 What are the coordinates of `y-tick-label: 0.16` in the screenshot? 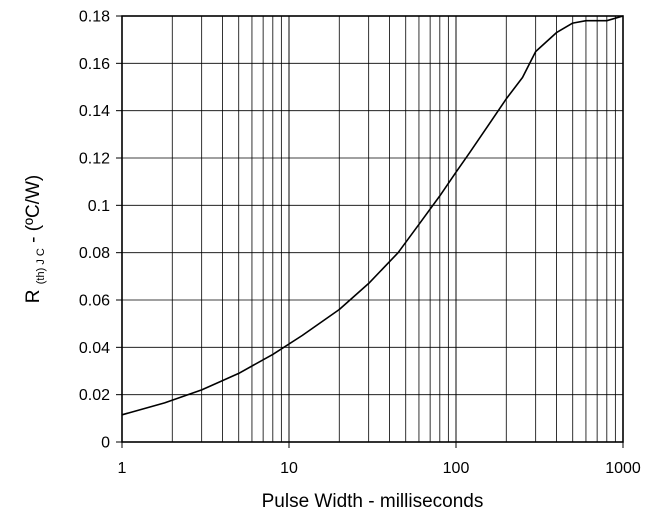 It's located at (94, 64).